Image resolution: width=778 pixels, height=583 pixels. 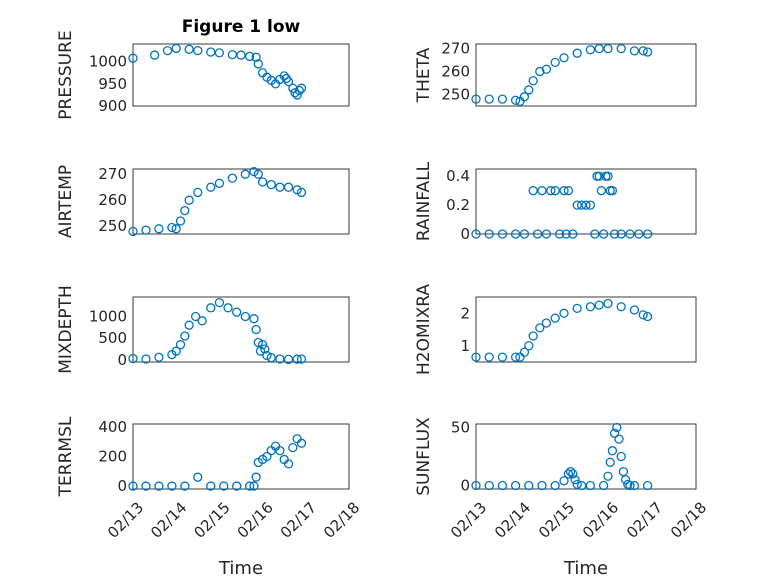 I want to click on y-axis-label: RAINFALL, so click(x=424, y=201).